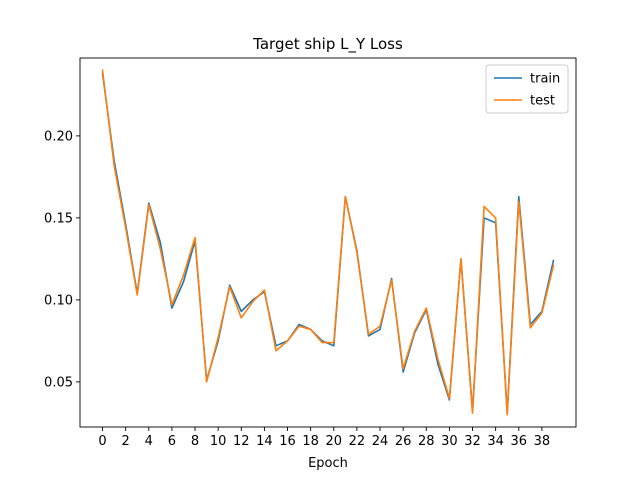 Image resolution: width=640 pixels, height=480 pixels. What do you see at coordinates (403, 441) in the screenshot?
I see `x-tick-label: 26` at bounding box center [403, 441].